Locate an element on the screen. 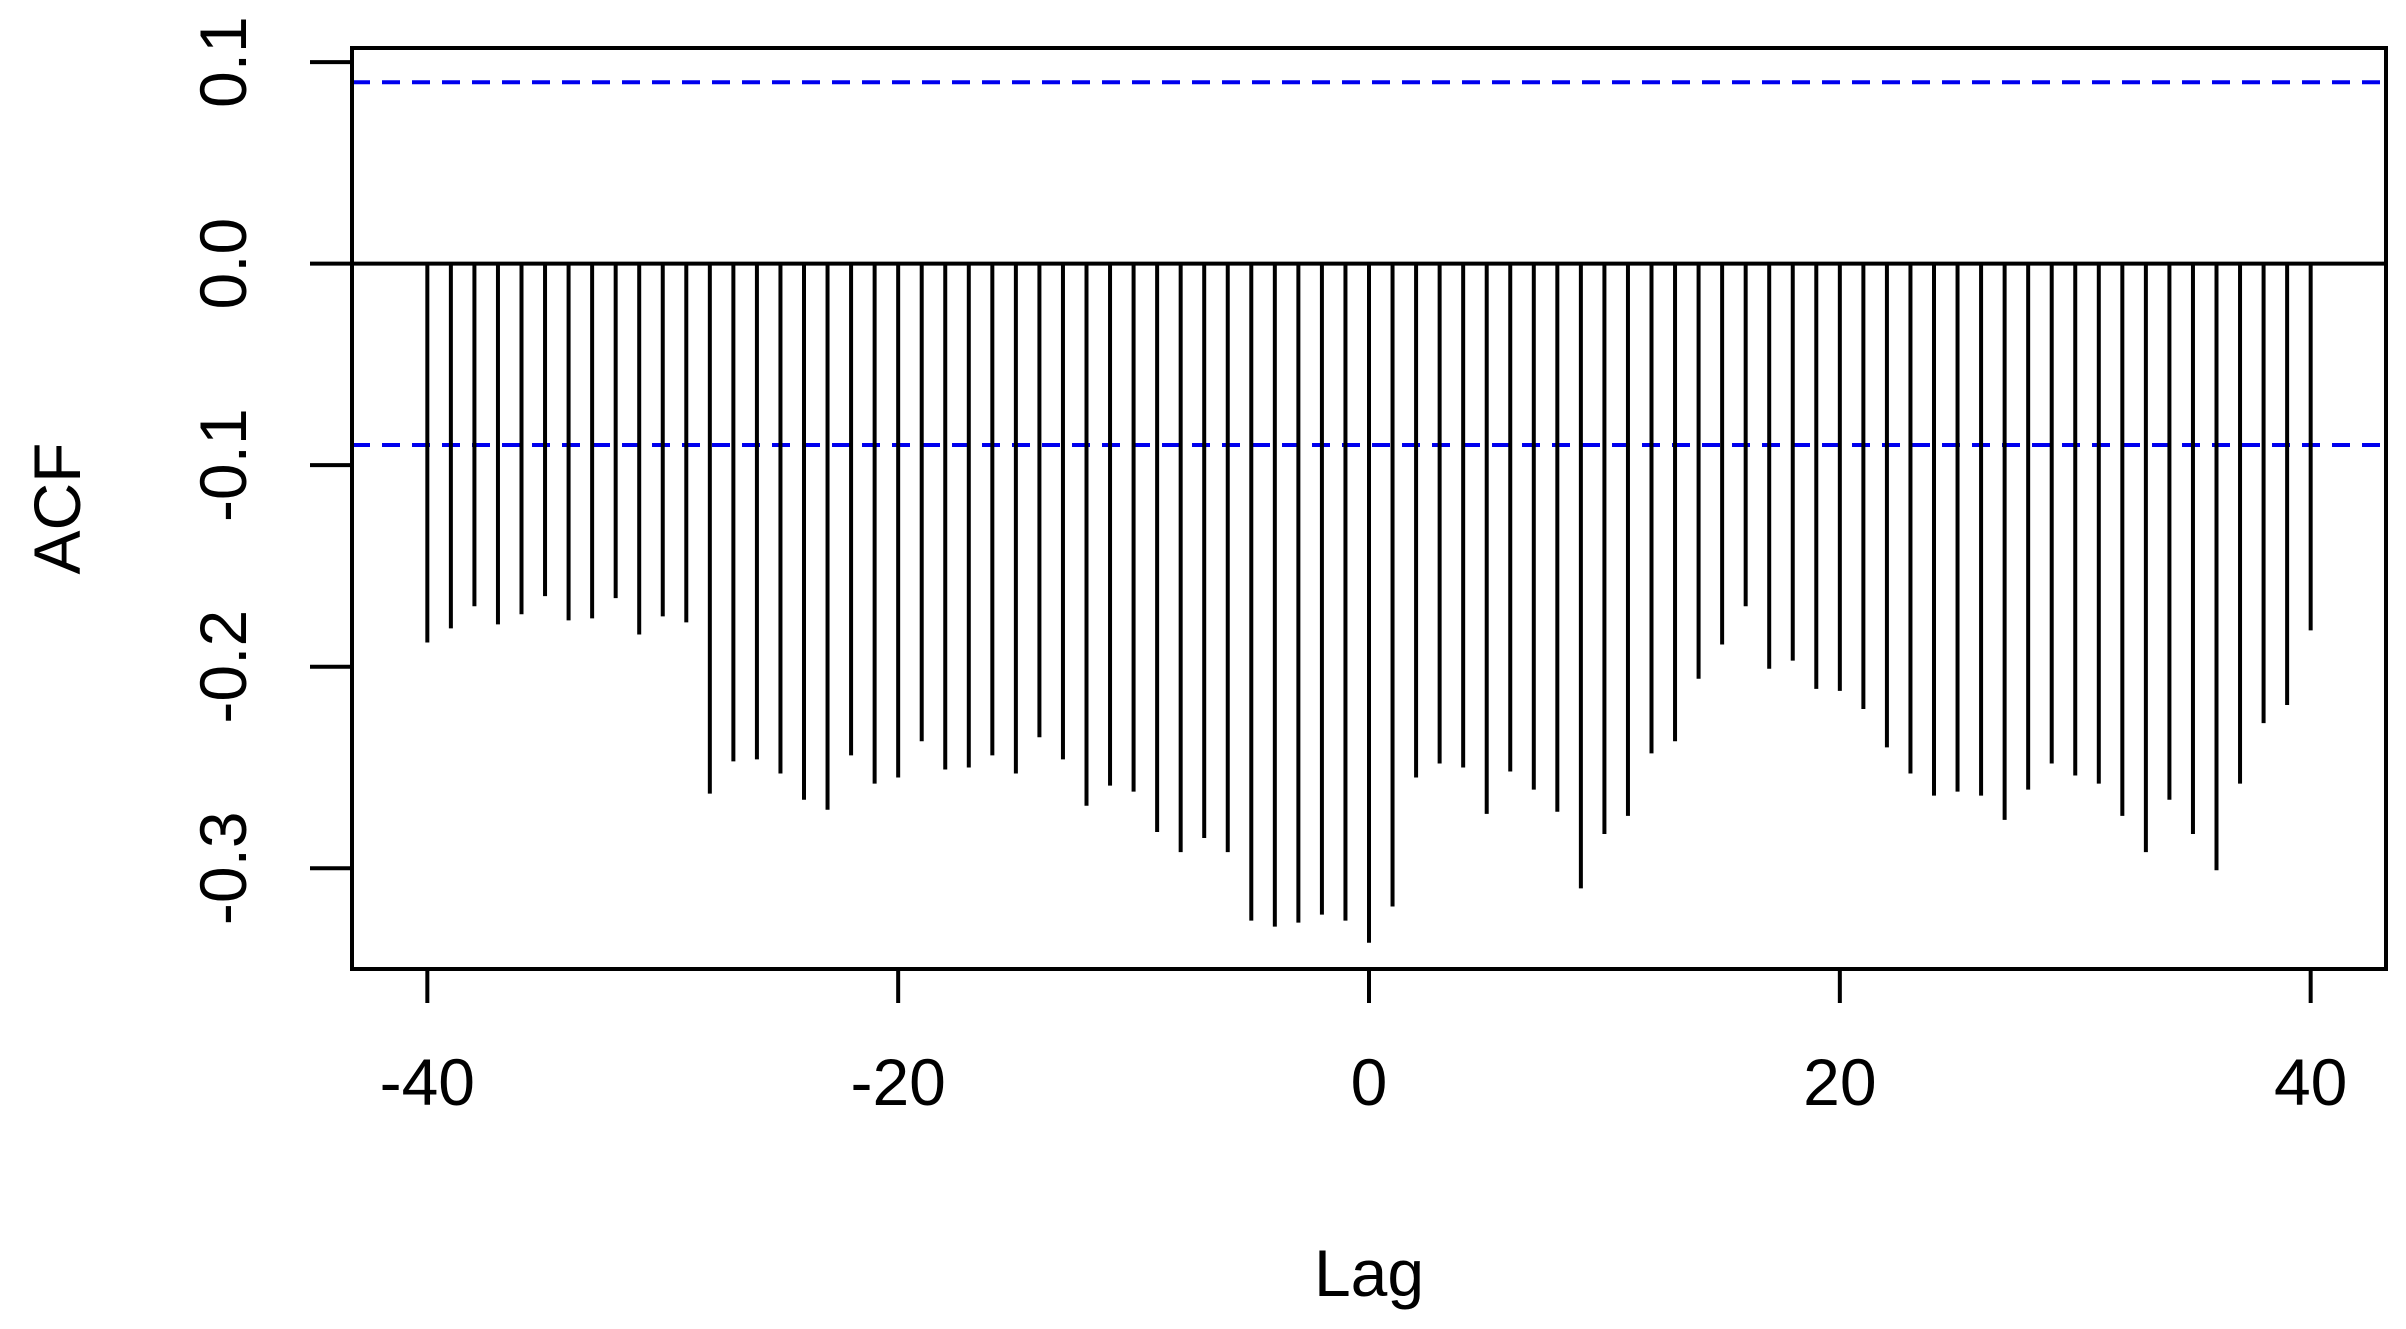 This screenshot has height=1329, width=2406. y-axis-label: ACF is located at coordinates (57, 509).